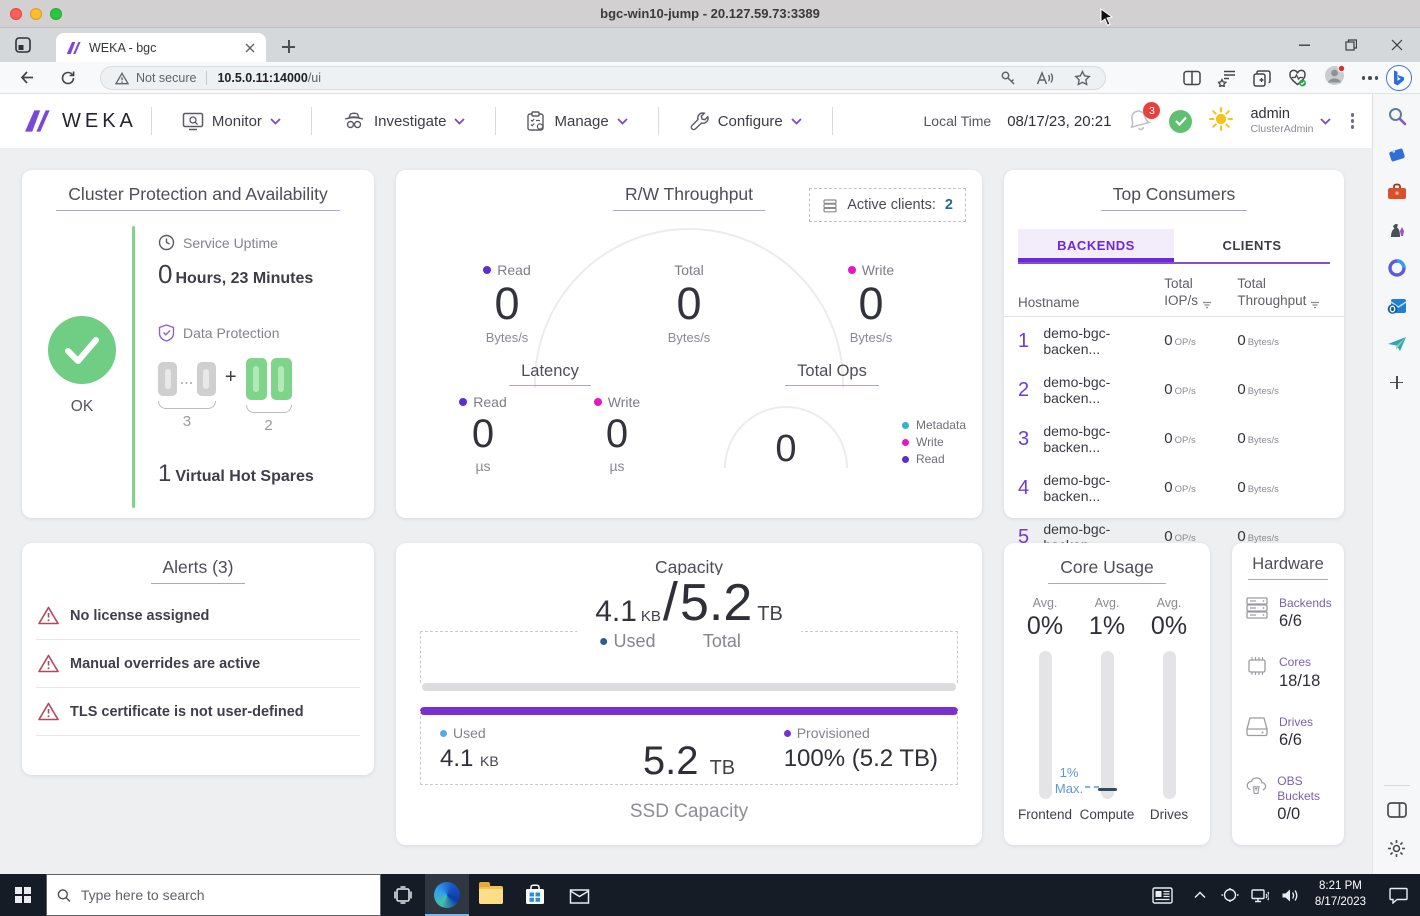  What do you see at coordinates (314, 78) in the screenshot?
I see `url-path: /ui` at bounding box center [314, 78].